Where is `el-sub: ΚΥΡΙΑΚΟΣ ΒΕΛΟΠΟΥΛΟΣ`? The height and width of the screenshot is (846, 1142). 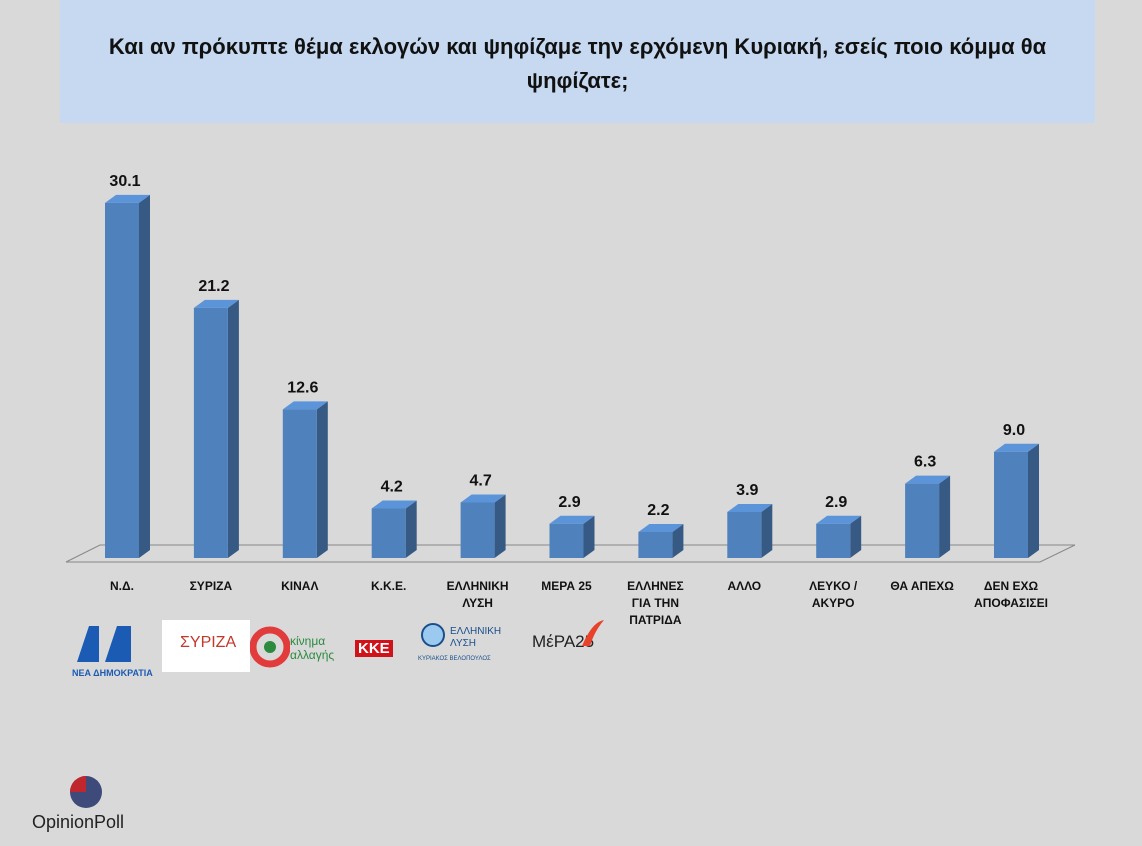
el-sub: ΚΥΡΙΑΚΟΣ ΒΕΛΟΠΟΥΛΟΣ is located at coordinates (454, 659).